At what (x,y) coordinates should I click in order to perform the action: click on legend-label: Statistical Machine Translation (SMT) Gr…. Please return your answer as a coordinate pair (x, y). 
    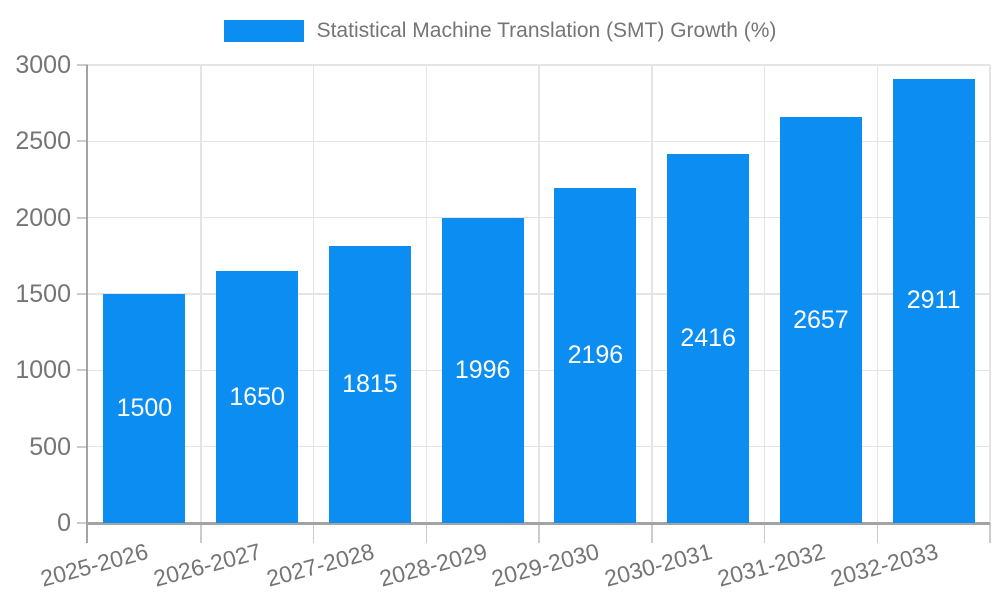
    Looking at the image, I should click on (546, 30).